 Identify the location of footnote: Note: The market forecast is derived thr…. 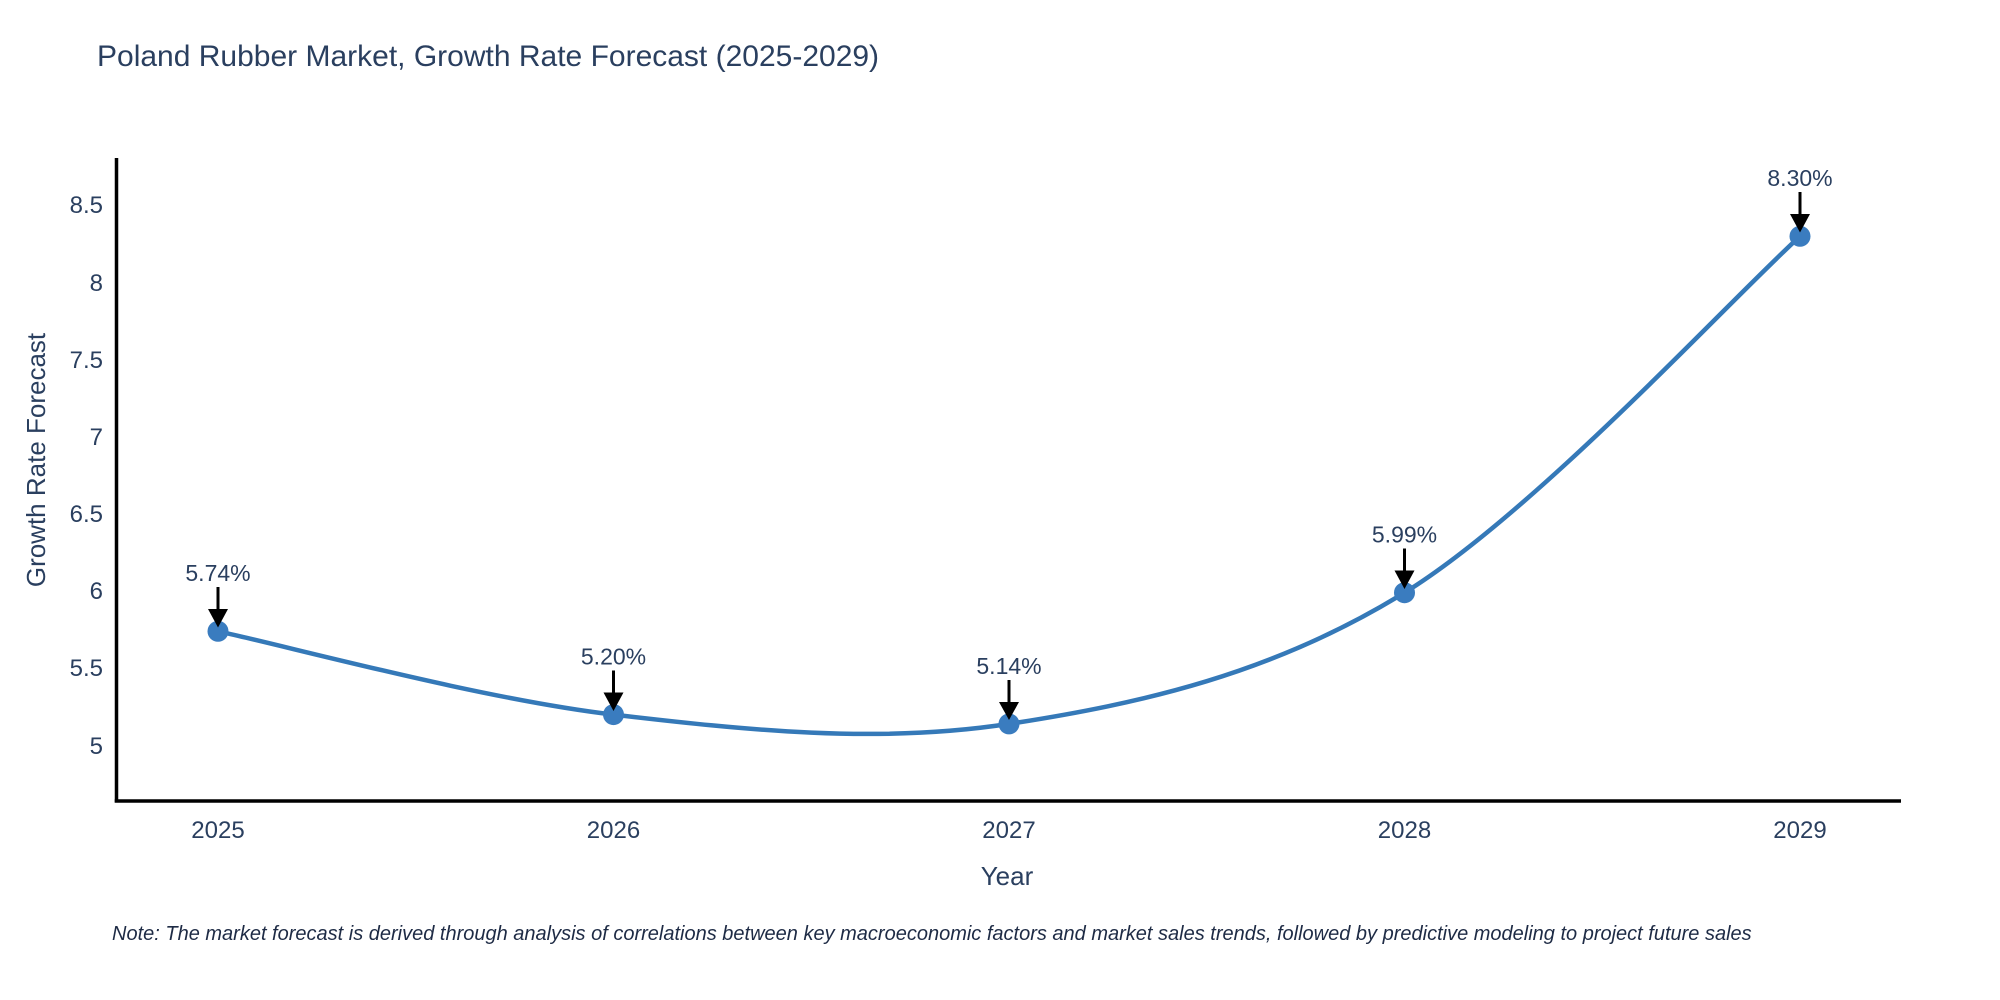
(932, 934).